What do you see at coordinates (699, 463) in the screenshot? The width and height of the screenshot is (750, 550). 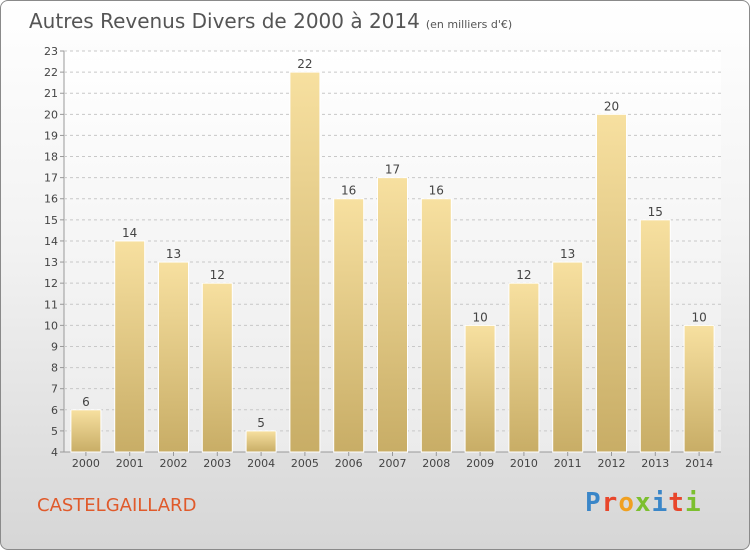 I see `x-tick-label: 2014` at bounding box center [699, 463].